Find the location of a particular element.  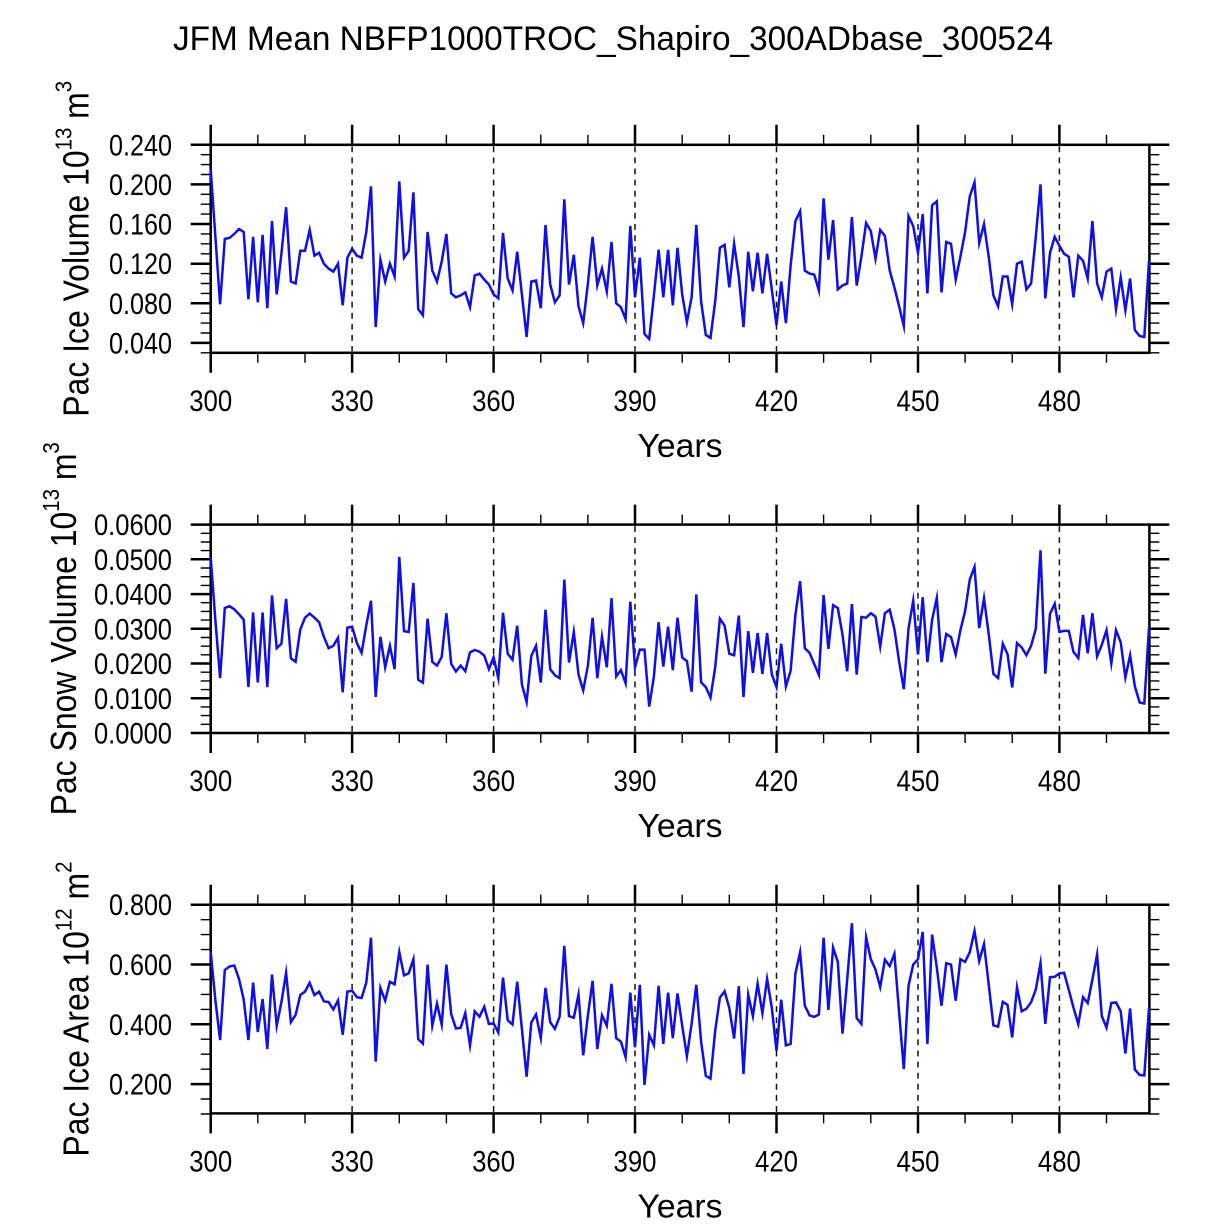

svg-text: 0.800 is located at coordinates (140, 905).